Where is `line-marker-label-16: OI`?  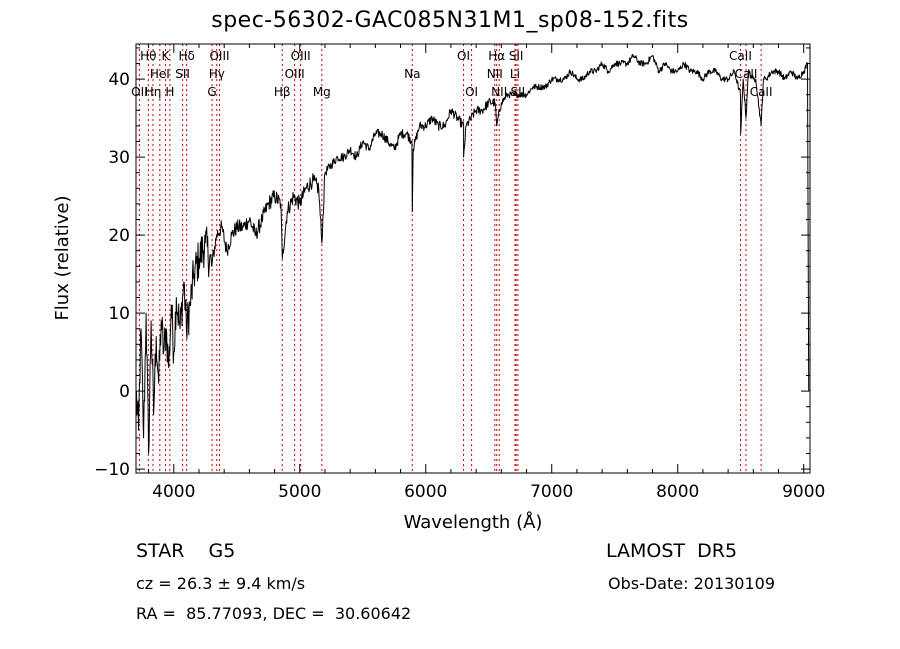
line-marker-label-16: OI is located at coordinates (463, 56).